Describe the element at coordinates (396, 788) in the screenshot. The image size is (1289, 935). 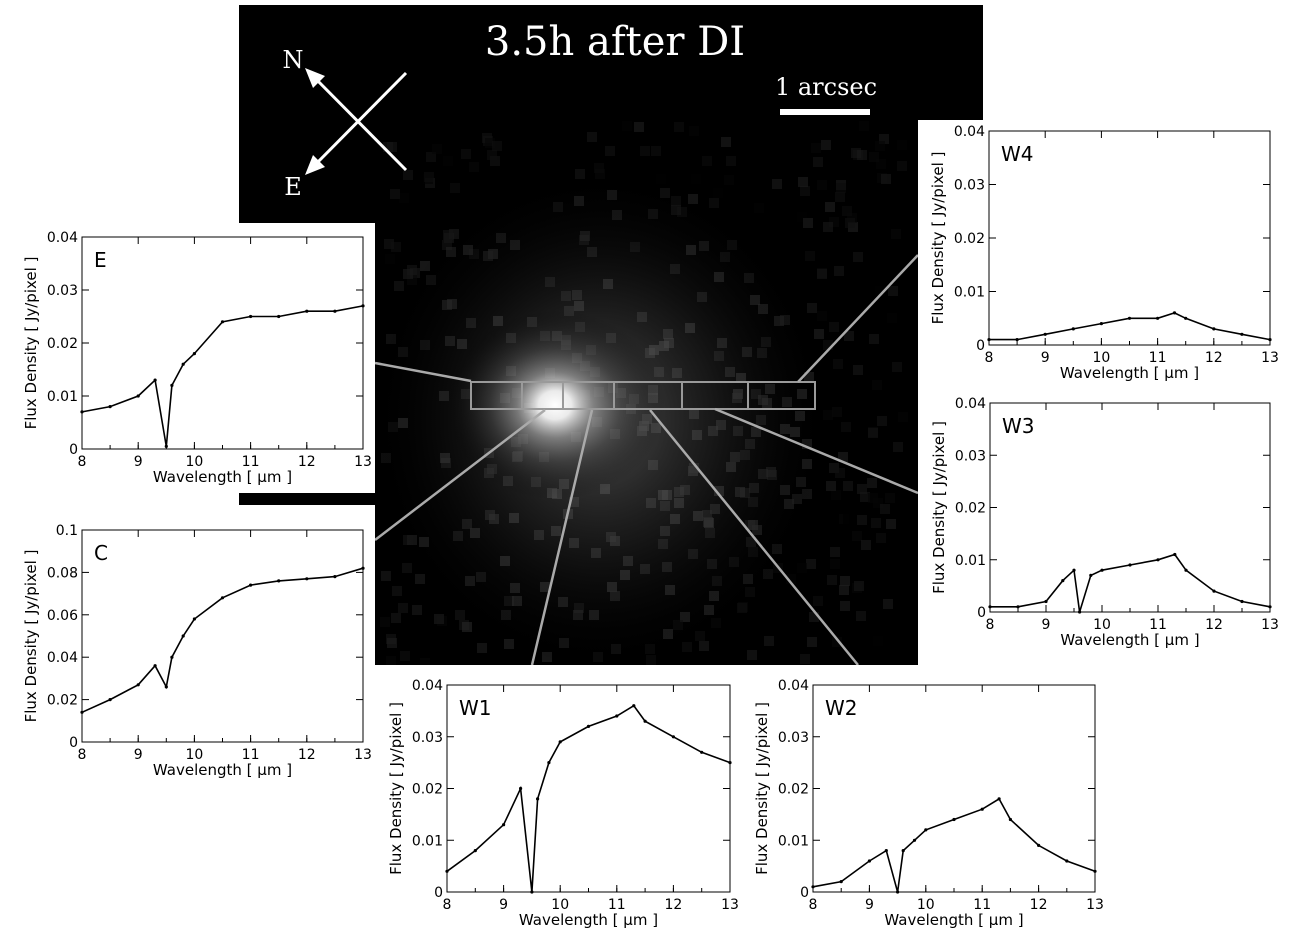
I see `y-axis-label: Flux Density [ Jy/pixel ]` at that location.